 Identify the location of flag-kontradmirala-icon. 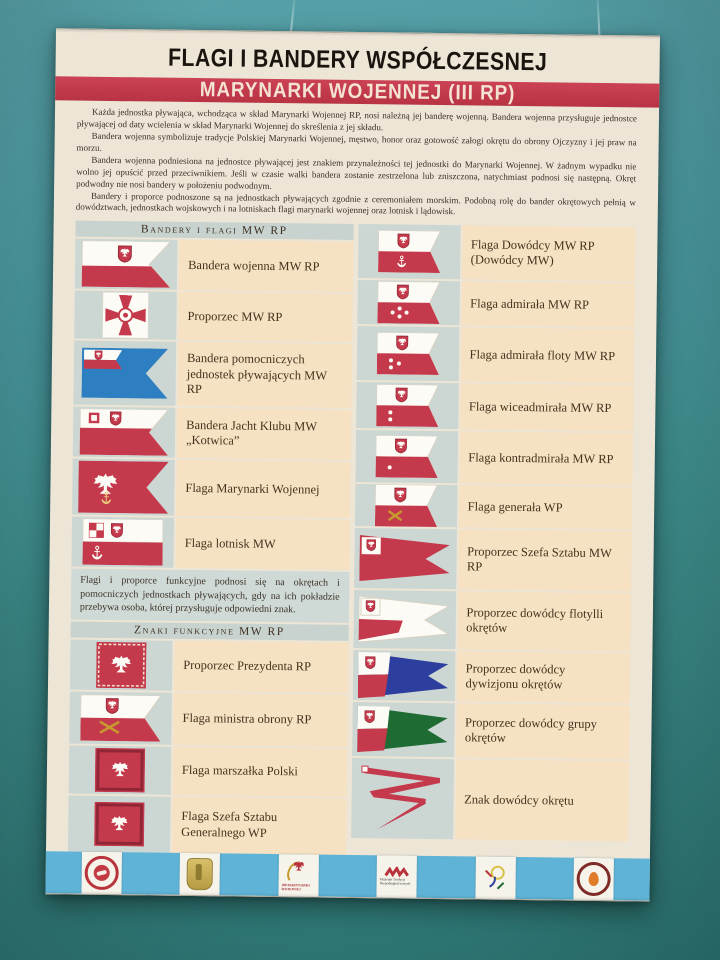
(406, 457).